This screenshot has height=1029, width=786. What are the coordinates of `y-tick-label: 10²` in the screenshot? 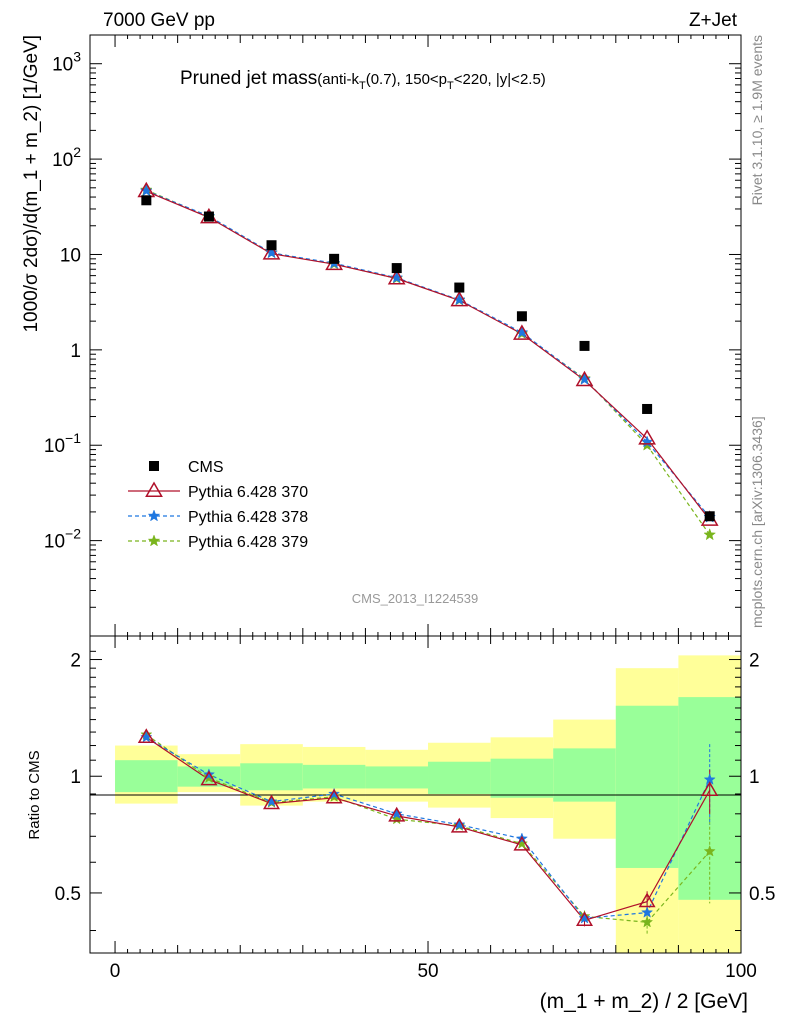 It's located at (66, 157).